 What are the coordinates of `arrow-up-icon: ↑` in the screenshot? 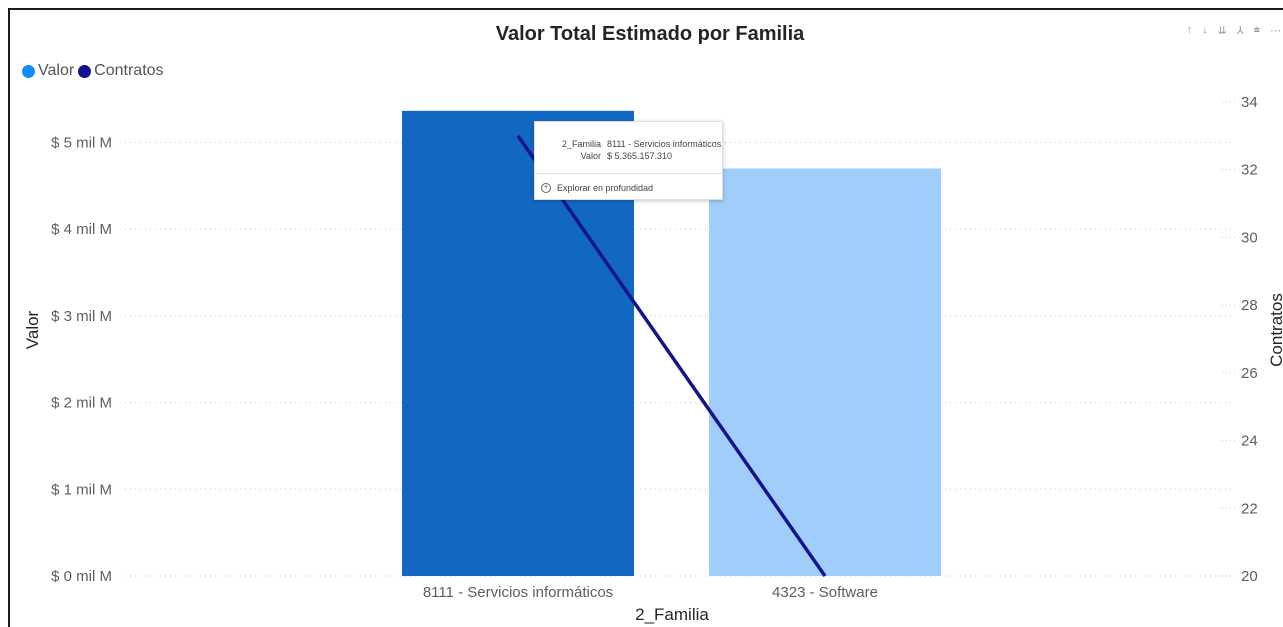 It's located at (1189, 30).